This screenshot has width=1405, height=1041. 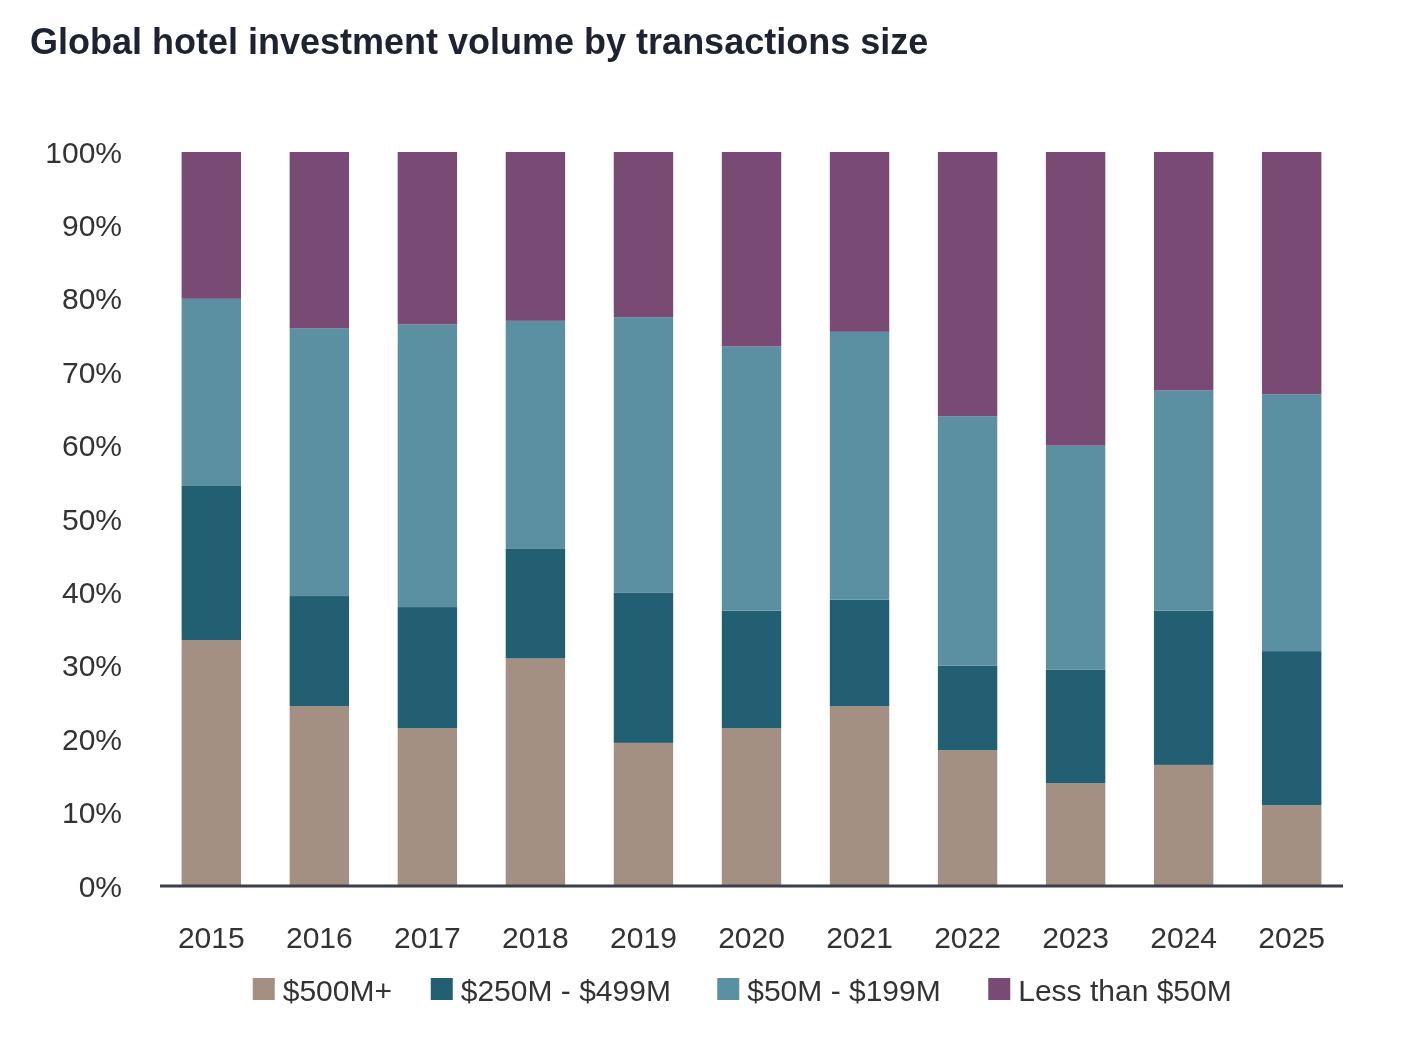 I want to click on y-tick-label: 10%, so click(x=91, y=813).